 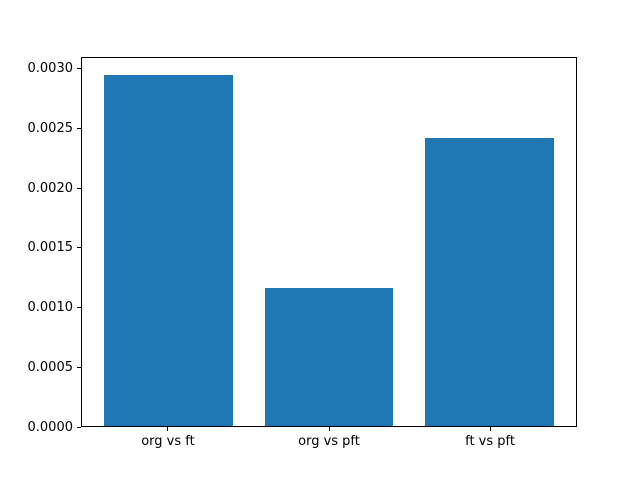 I want to click on y-tick-label: 0.0005, so click(x=50, y=367).